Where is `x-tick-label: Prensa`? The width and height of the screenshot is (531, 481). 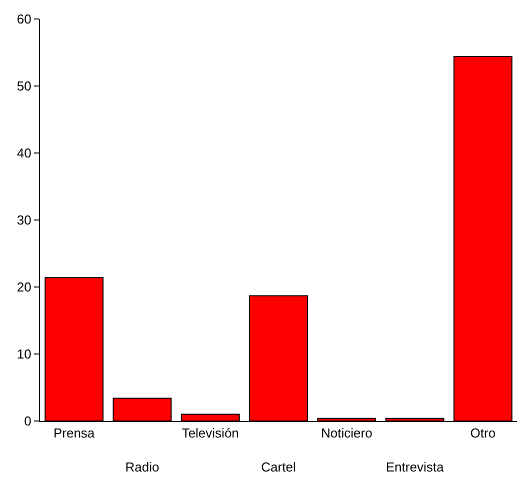 x-tick-label: Prensa is located at coordinates (74, 433).